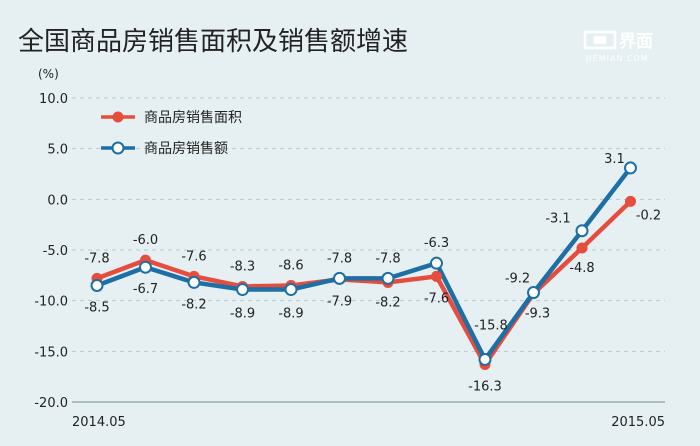 The height and width of the screenshot is (446, 700). Describe the element at coordinates (193, 304) in the screenshot. I see `data-label-amount: -8.2` at that location.